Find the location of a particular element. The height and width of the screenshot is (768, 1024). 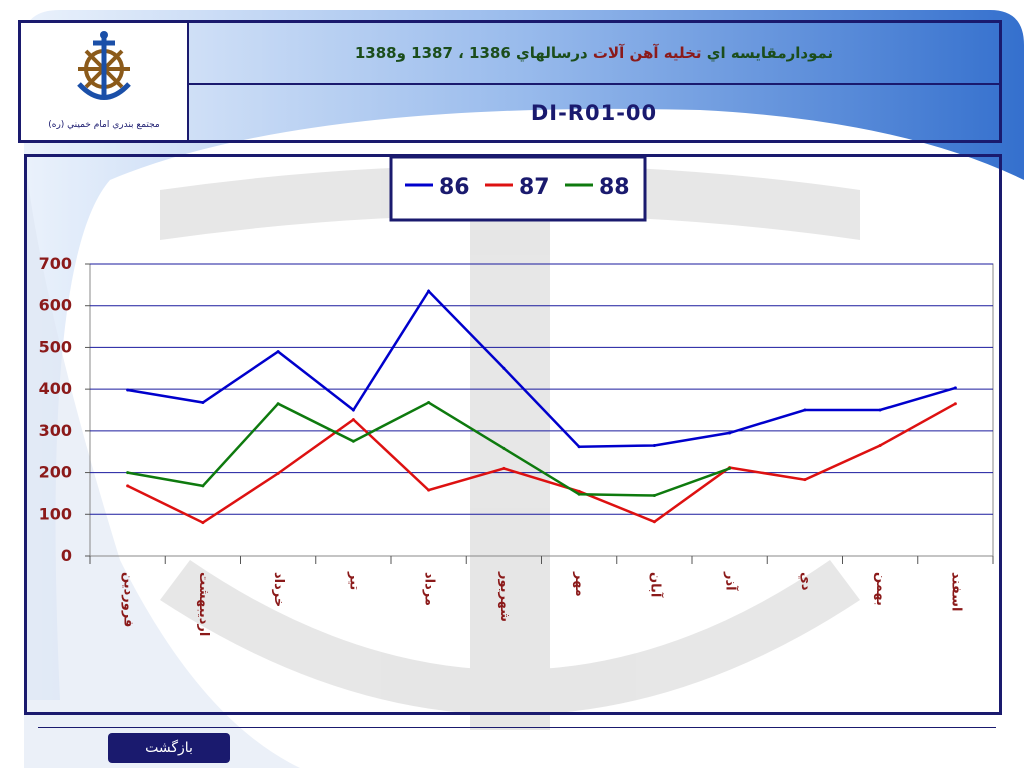

x-tick-label: شهريور is located at coordinates (504, 596).